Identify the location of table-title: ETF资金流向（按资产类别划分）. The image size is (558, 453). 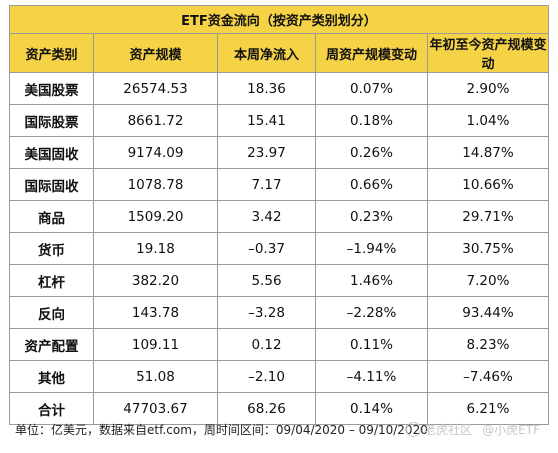
(279, 19).